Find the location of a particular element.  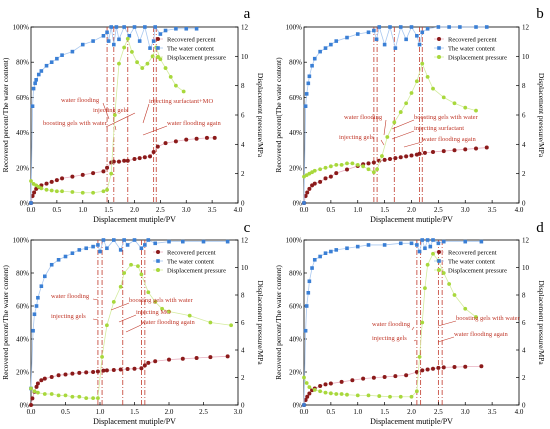

x-tick-label: 4.0 is located at coordinates (519, 412).